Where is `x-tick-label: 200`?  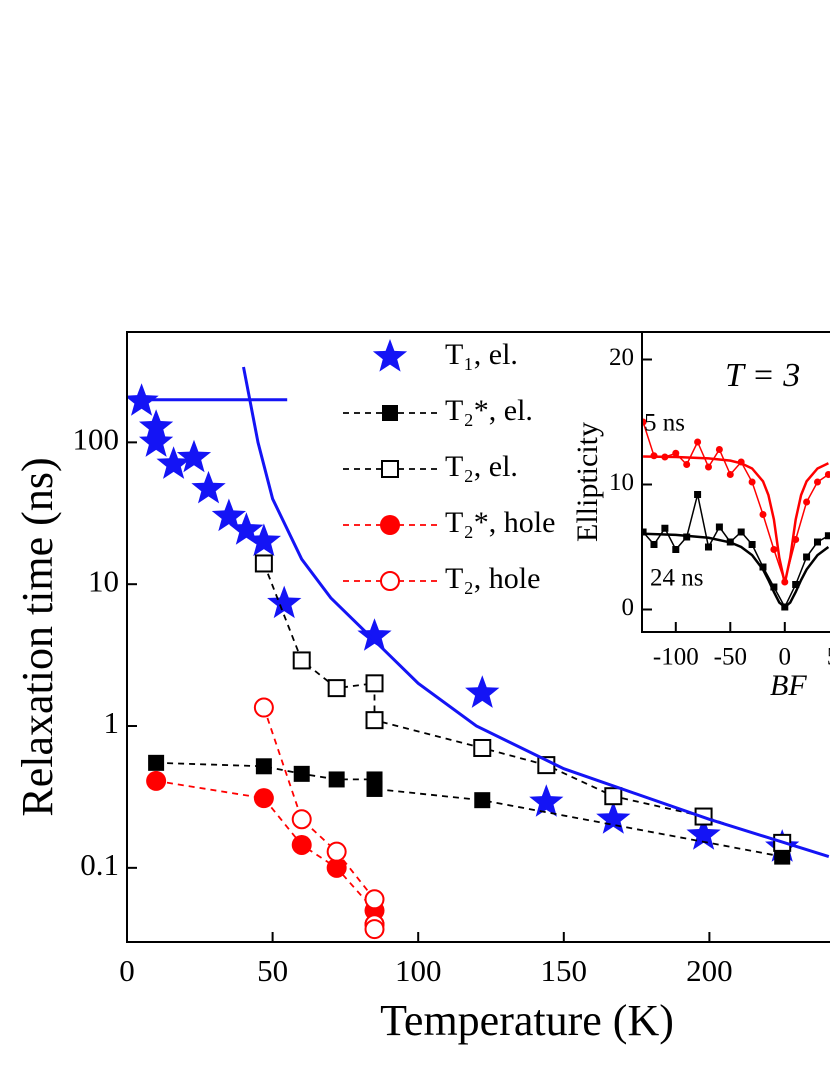 x-tick-label: 200 is located at coordinates (709, 970).